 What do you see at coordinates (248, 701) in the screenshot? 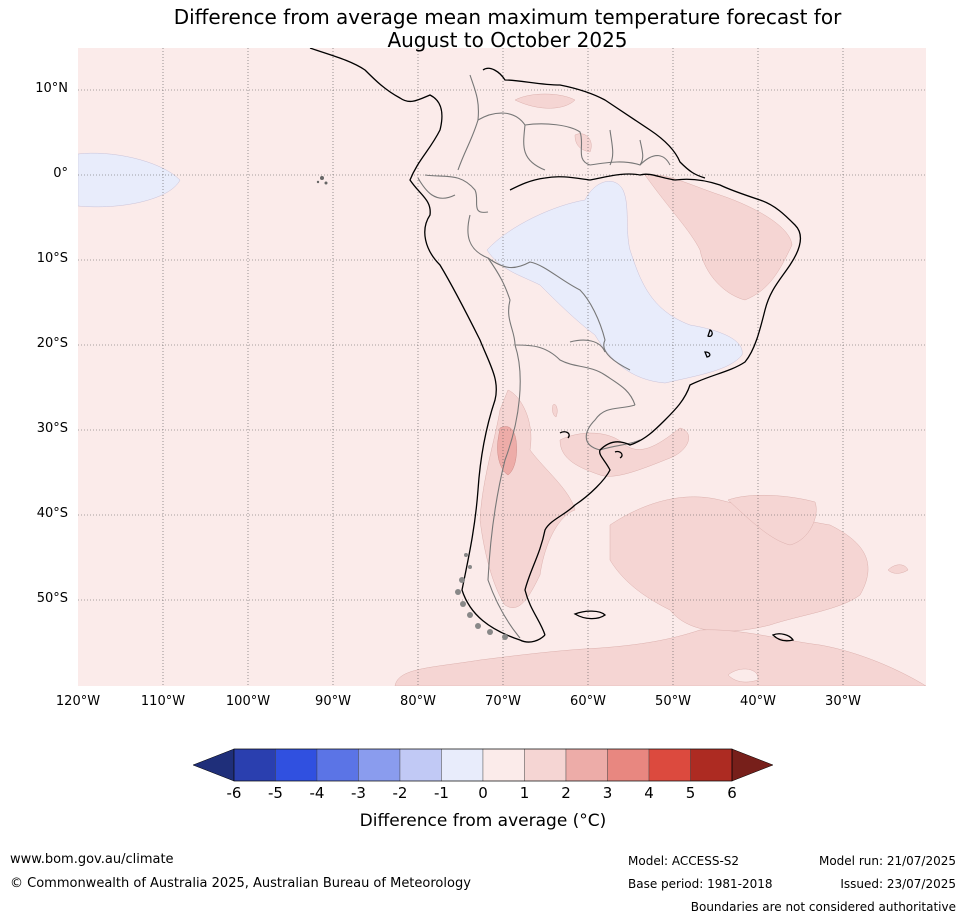
I see `longitude-label: 100°W` at bounding box center [248, 701].